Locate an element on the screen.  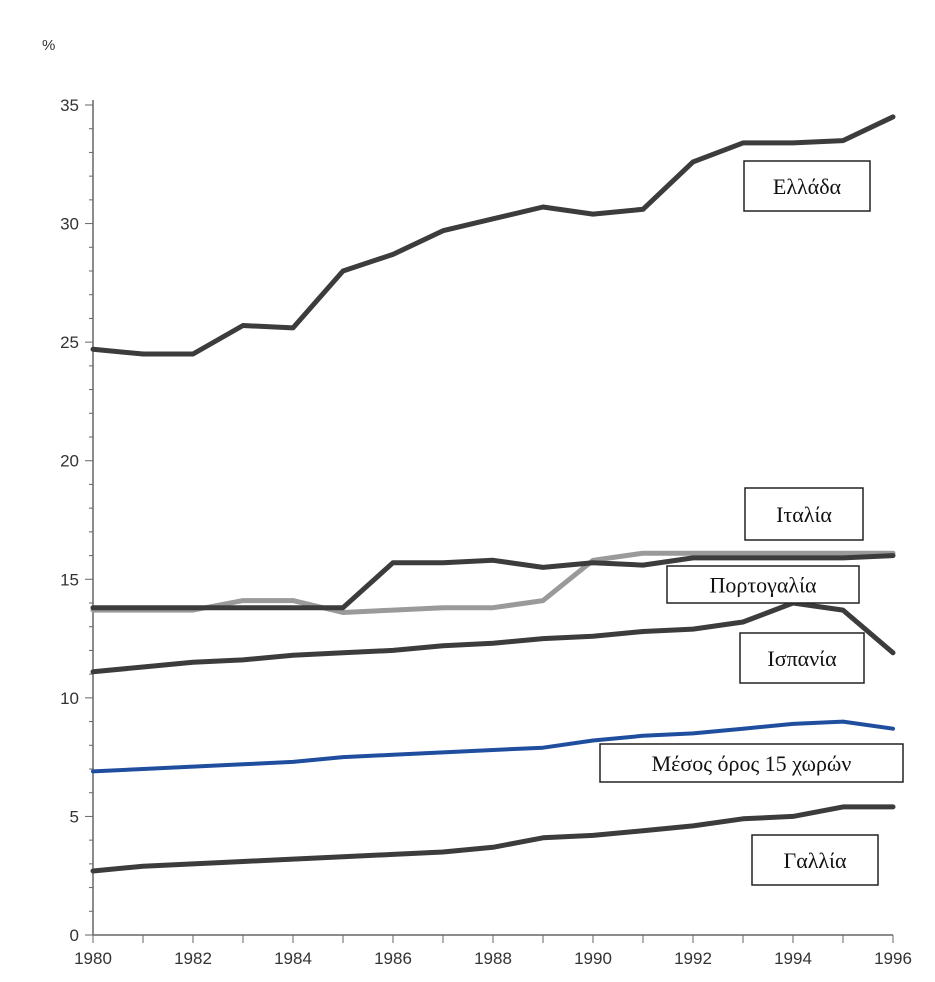
series-label-greece: Ελλάδα is located at coordinates (807, 186).